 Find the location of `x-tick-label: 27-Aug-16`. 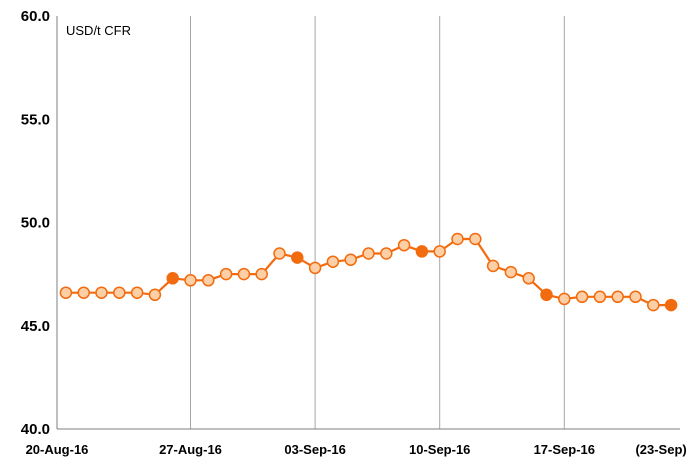

x-tick-label: 27-Aug-16 is located at coordinates (190, 449).